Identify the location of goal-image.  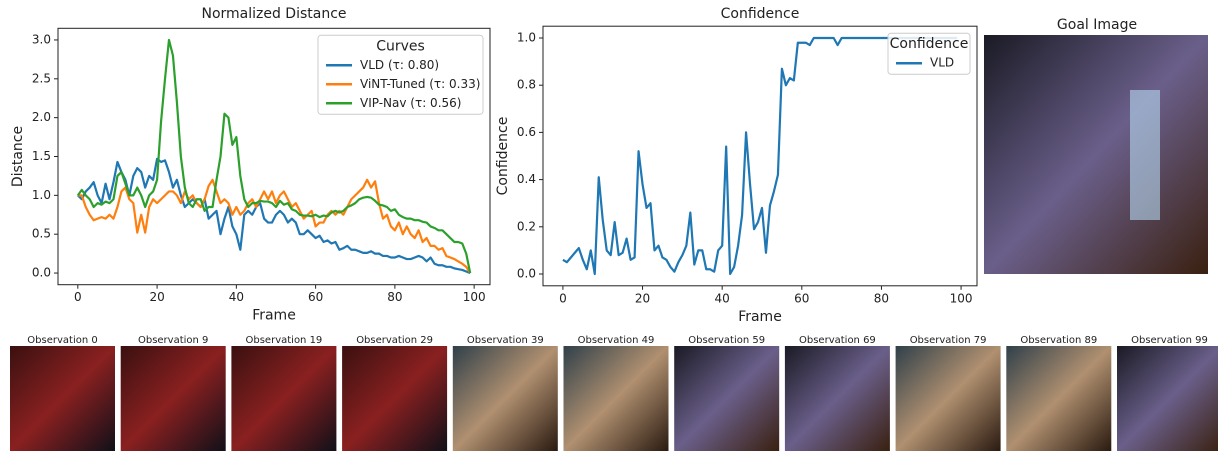
(1096, 154).